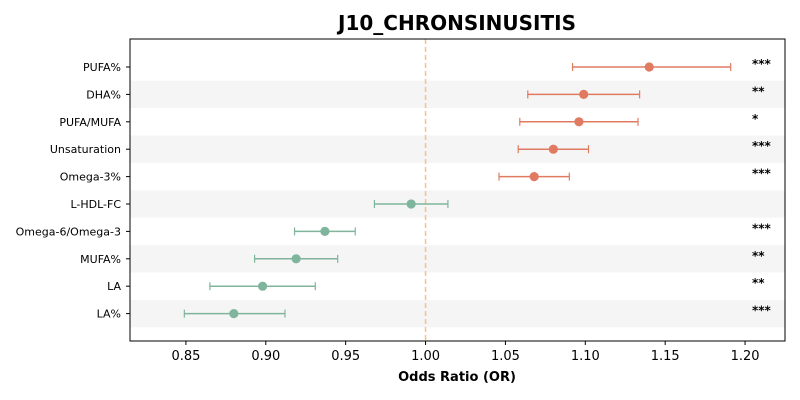  What do you see at coordinates (68, 231) in the screenshot?
I see `y-tick-label: Omega-6/Omega-3` at bounding box center [68, 231].